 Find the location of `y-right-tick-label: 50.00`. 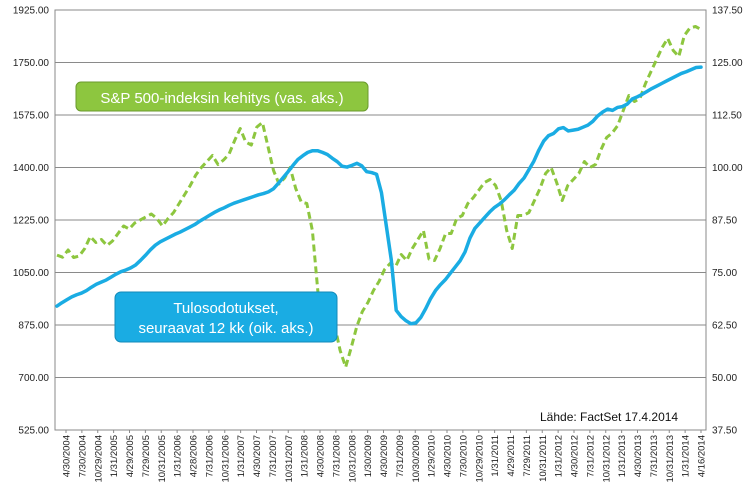

y-right-tick-label: 50.00 is located at coordinates (724, 378).